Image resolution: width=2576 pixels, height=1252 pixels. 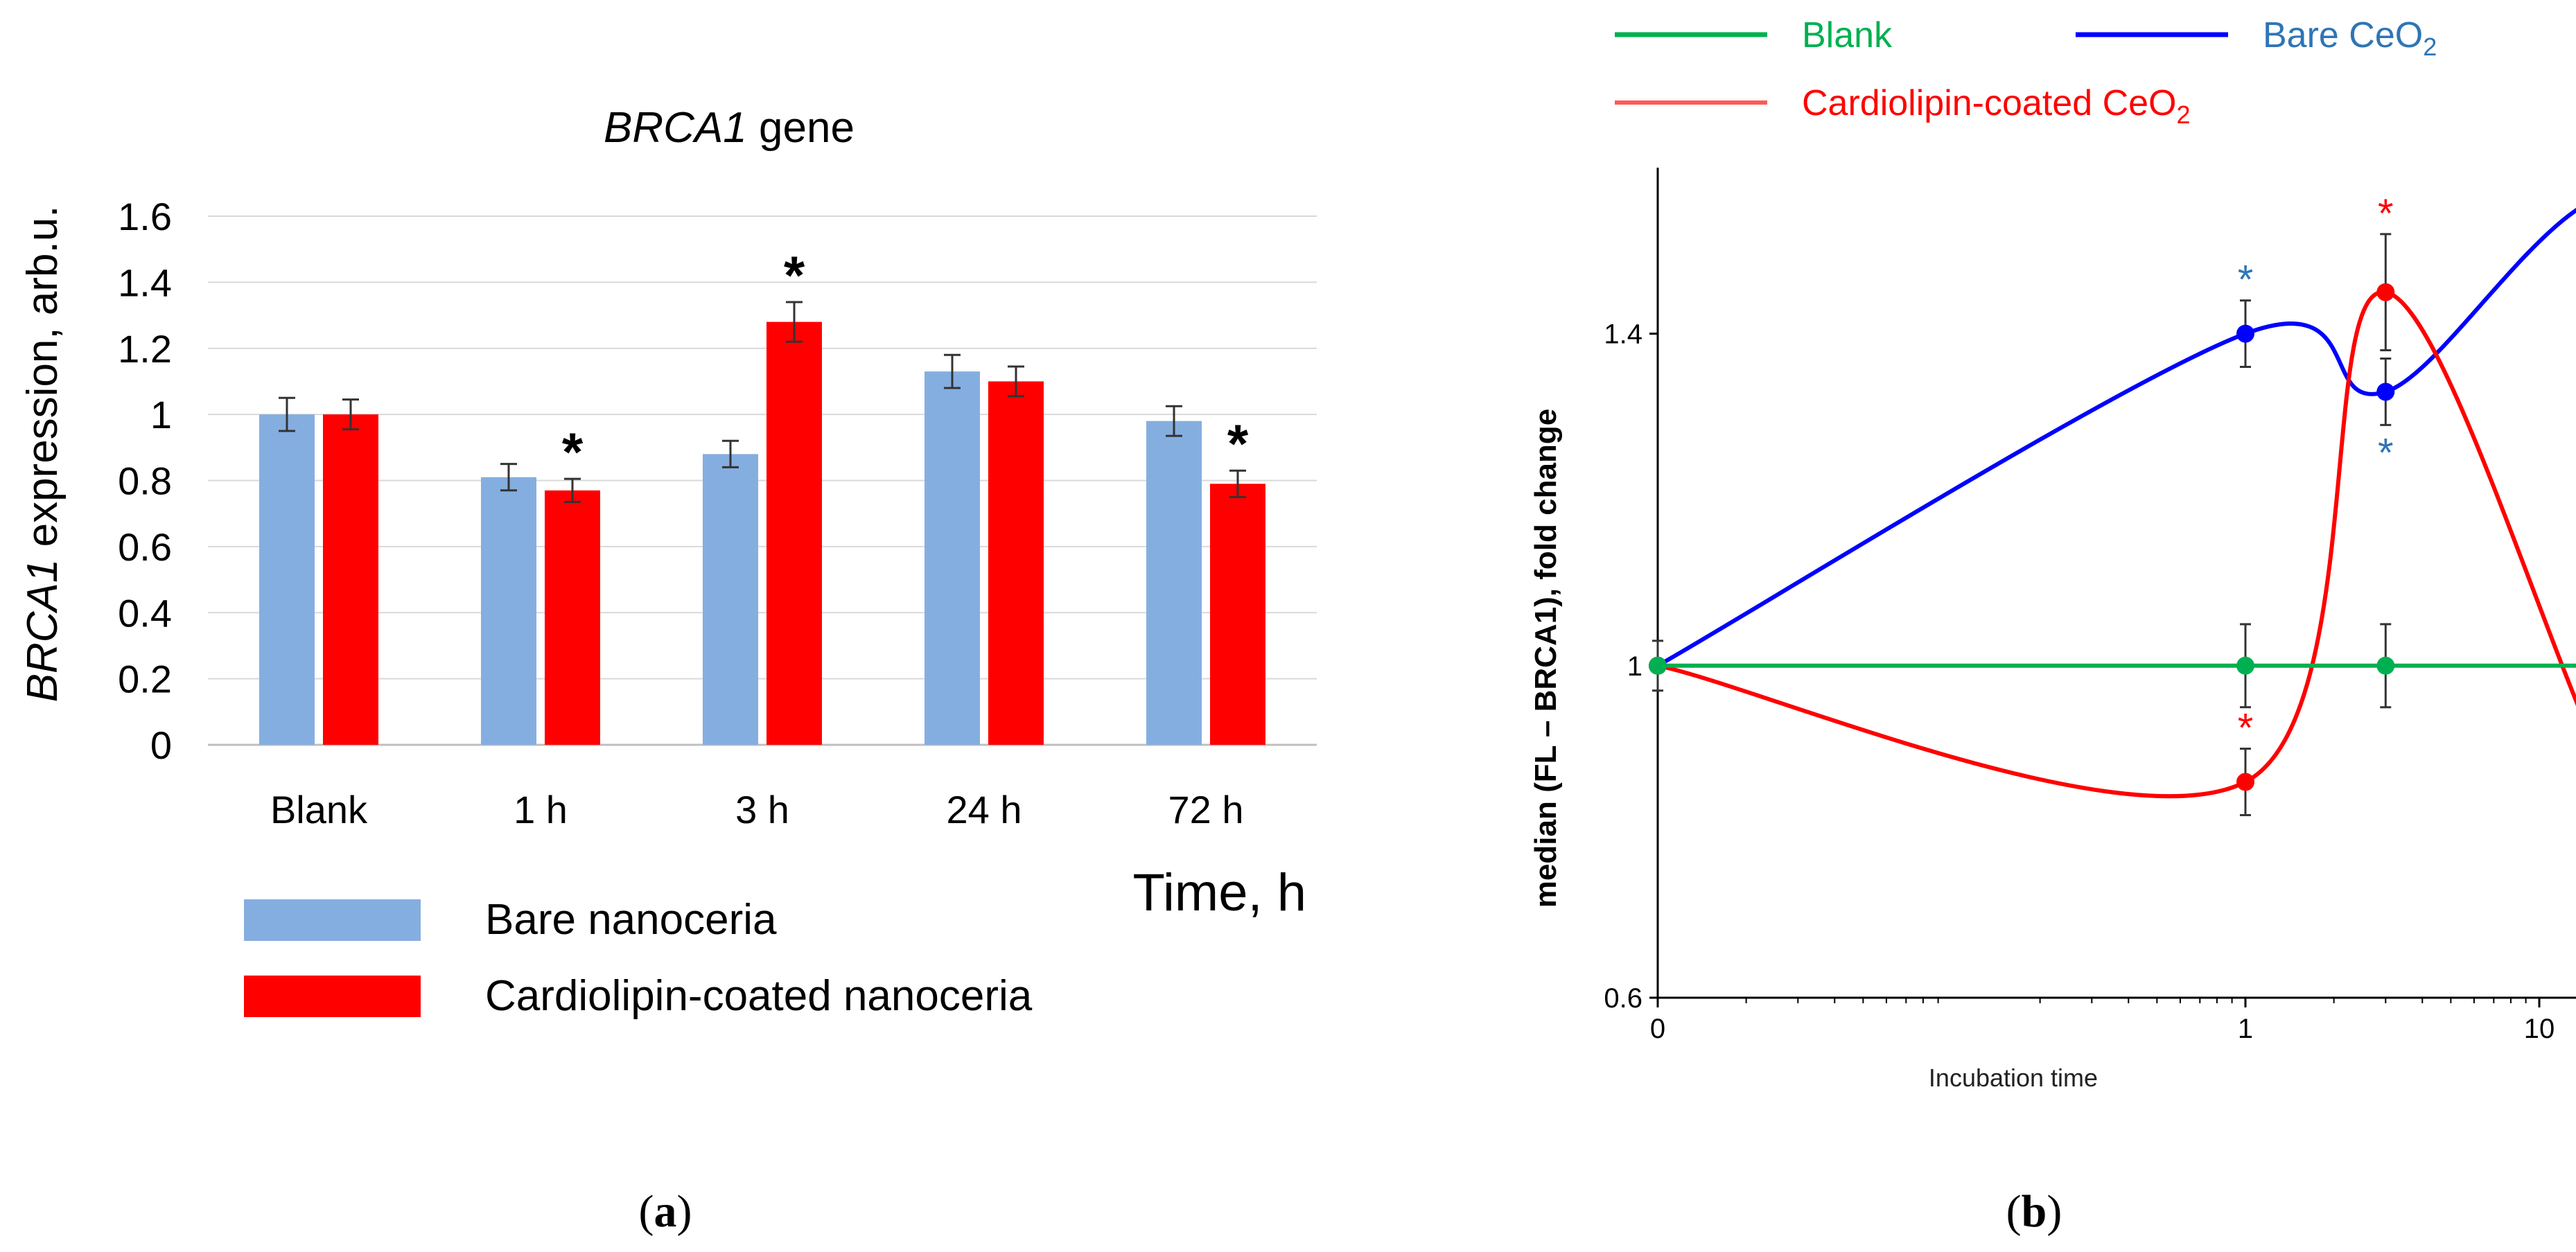 What do you see at coordinates (759, 996) in the screenshot?
I see `legend-label: Cardiolipin-coated nanoceria` at bounding box center [759, 996].